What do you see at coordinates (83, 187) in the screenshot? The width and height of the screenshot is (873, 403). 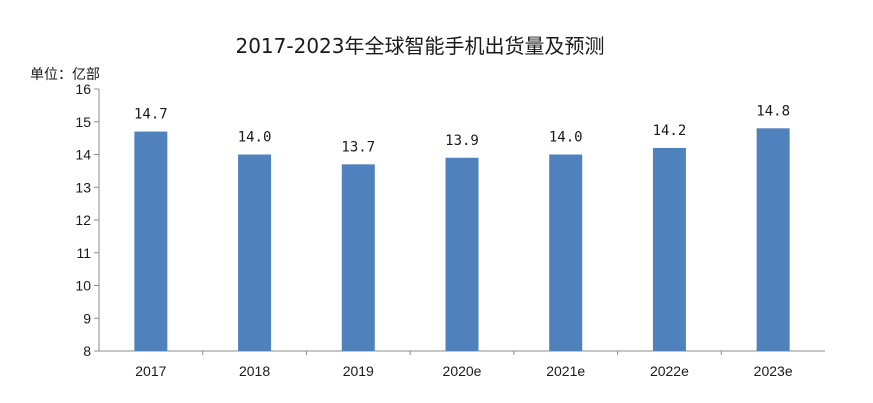 I see `y-tick-label: 13` at bounding box center [83, 187].